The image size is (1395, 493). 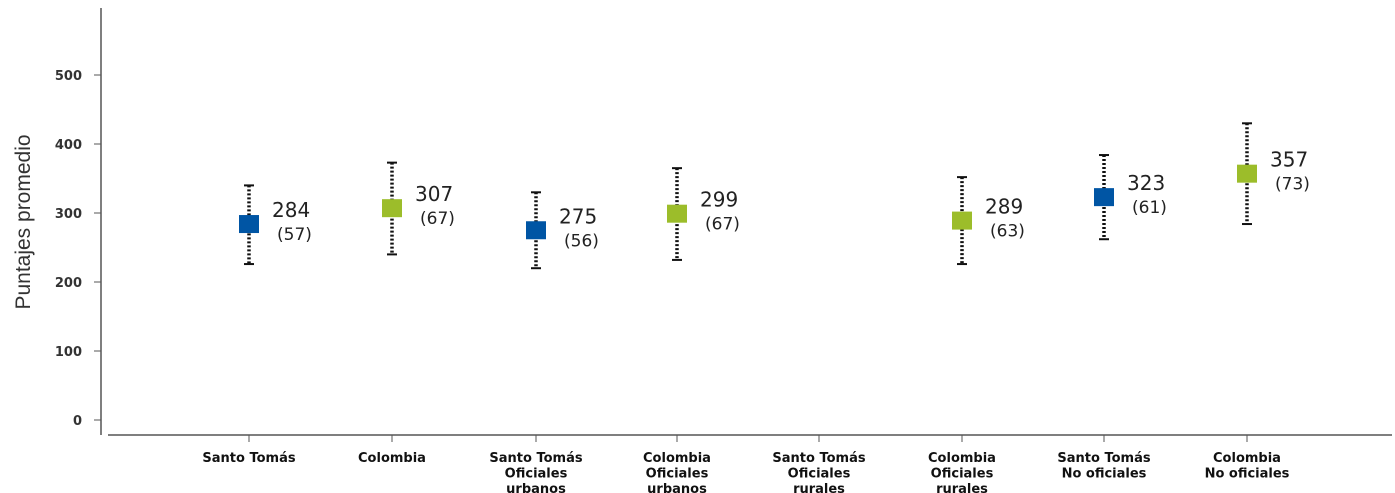 I want to click on data-point-group: 357 (73), so click(x=1273, y=174).